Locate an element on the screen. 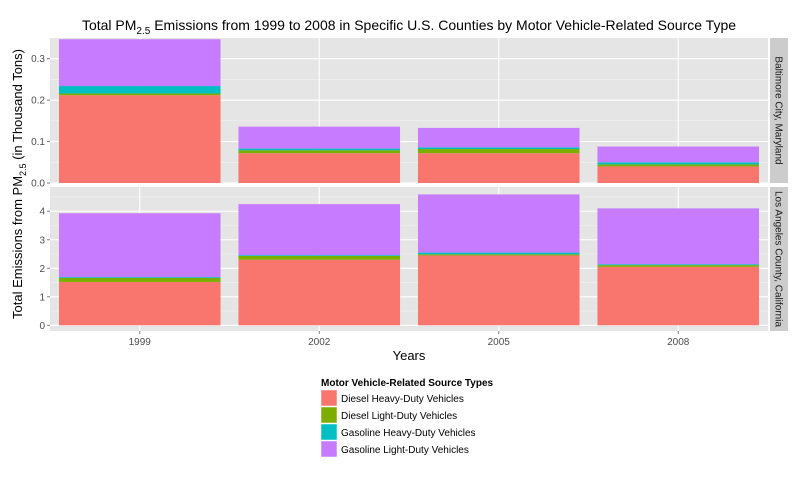 Image resolution: width=800 pixels, height=485 pixels. x-tick-label: 1999 is located at coordinates (140, 342).